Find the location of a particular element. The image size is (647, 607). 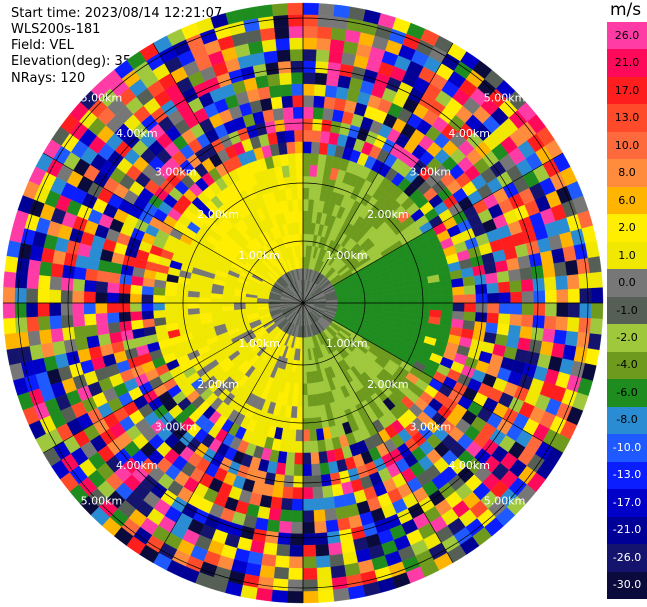

range-ring is located at coordinates (303, 303).